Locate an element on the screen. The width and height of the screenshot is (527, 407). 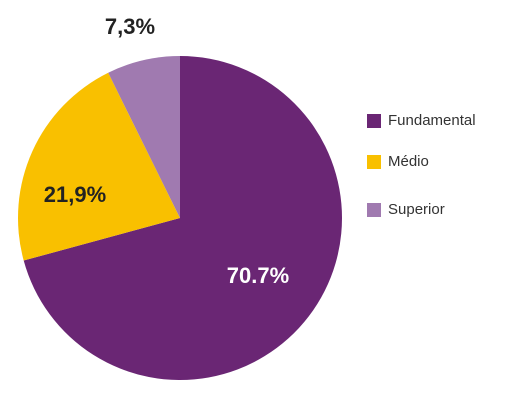
legend-label: Superior is located at coordinates (416, 209).